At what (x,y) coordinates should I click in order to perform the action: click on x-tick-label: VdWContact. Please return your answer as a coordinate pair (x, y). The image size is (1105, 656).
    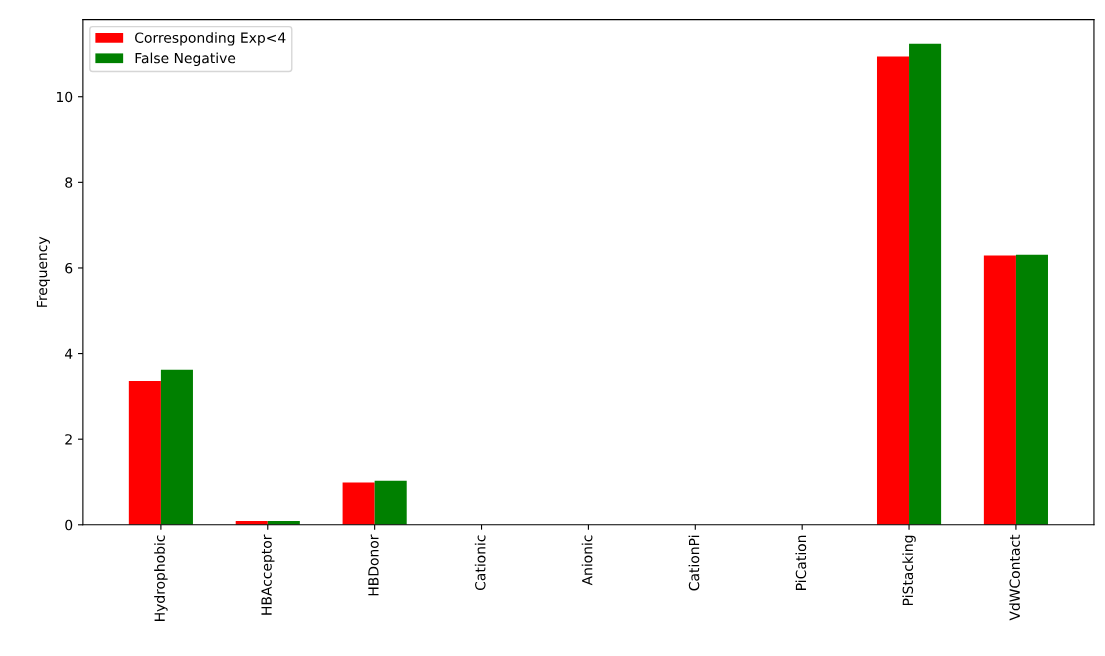
    Looking at the image, I should click on (1014, 577).